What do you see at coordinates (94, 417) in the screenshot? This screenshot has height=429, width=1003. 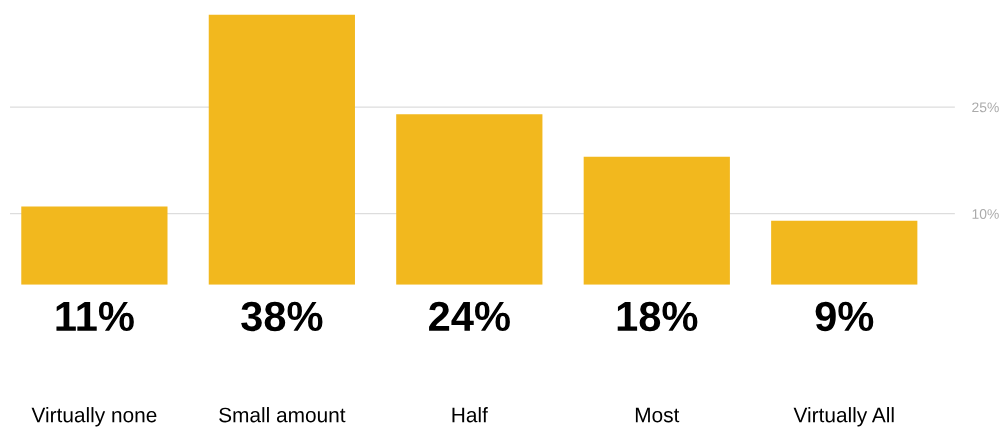 I see `x-tick-label: Virtually none` at bounding box center [94, 417].